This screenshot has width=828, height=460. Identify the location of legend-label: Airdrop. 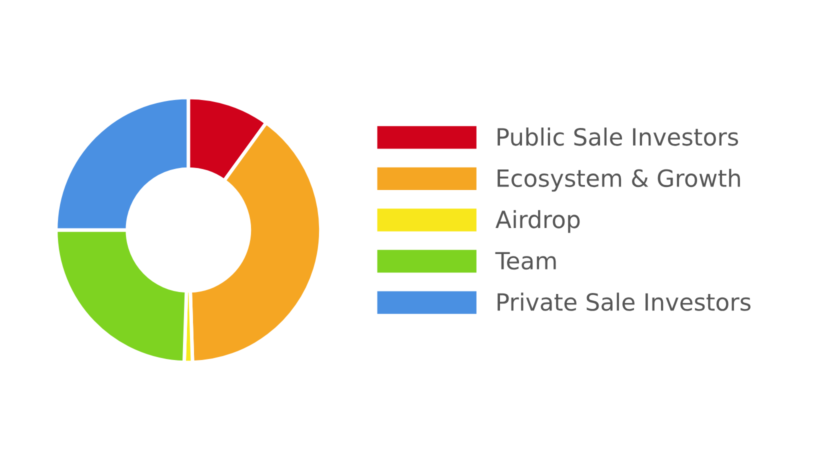
(538, 221).